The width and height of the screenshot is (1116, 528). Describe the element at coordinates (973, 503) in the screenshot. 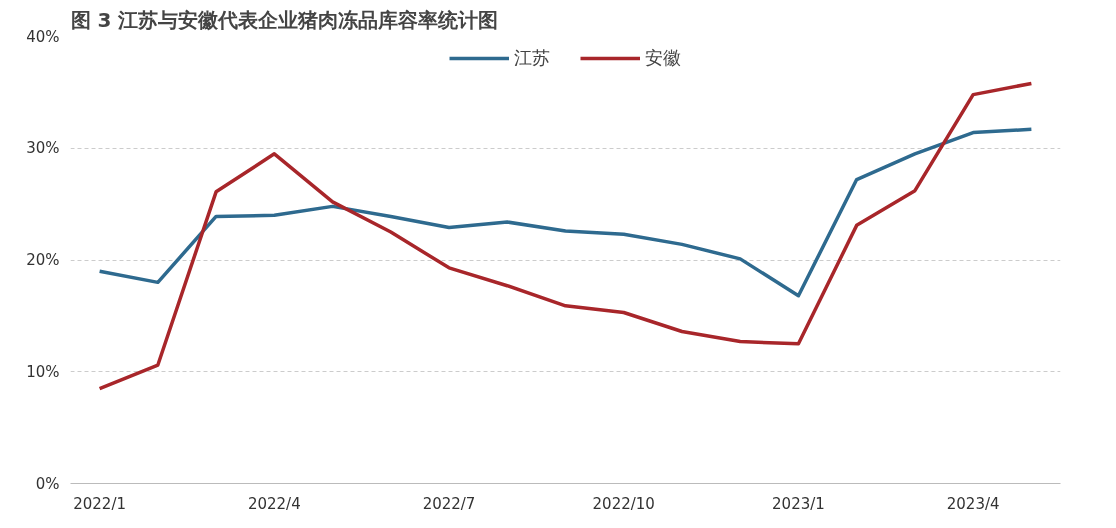

I see `x-tick-label: 2023/4` at that location.